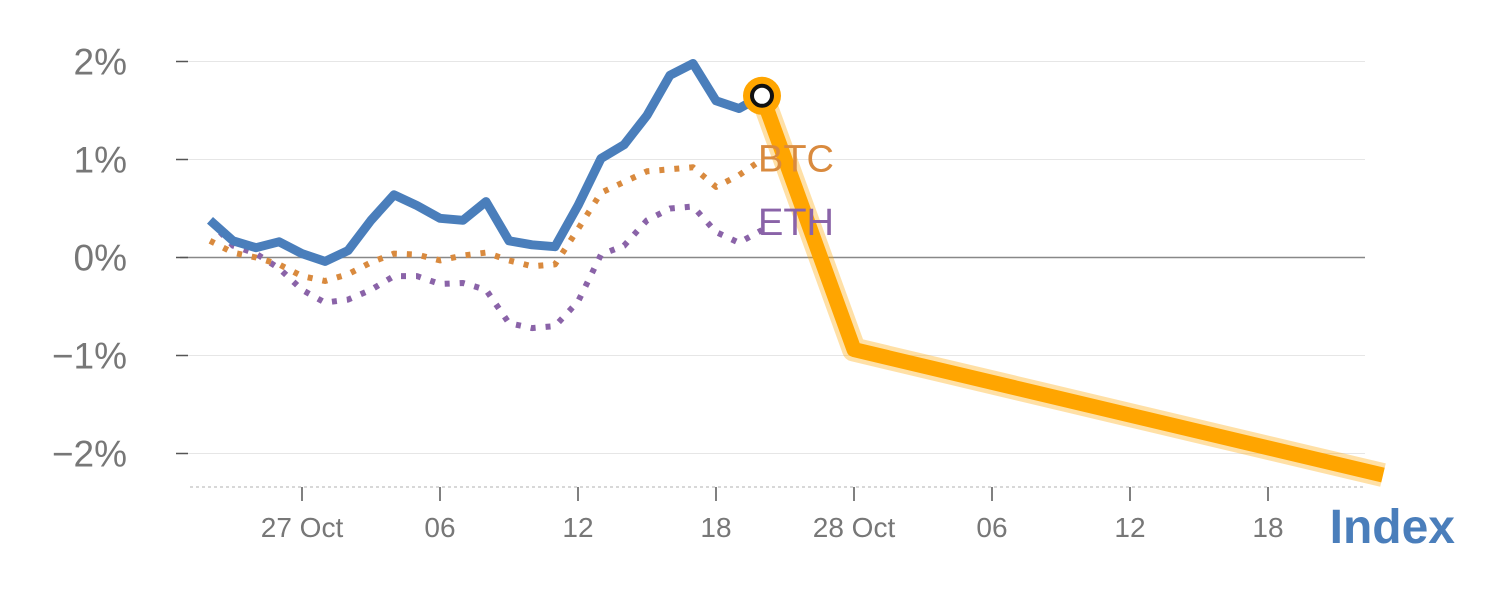 This screenshot has height=600, width=1500. I want to click on x-tick-label-0: 27 Oct, so click(302, 527).